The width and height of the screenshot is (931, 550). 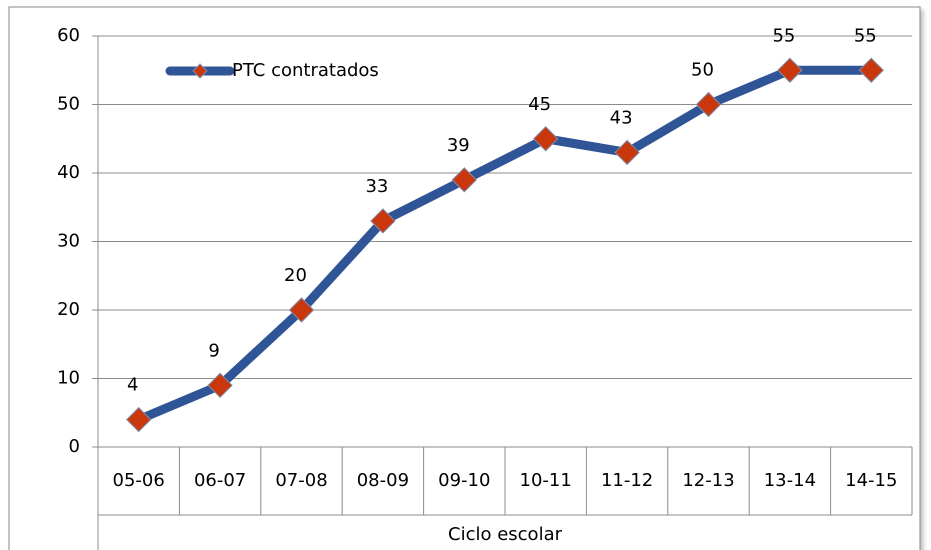 I want to click on x-tick-label: 14-15, so click(x=871, y=480).